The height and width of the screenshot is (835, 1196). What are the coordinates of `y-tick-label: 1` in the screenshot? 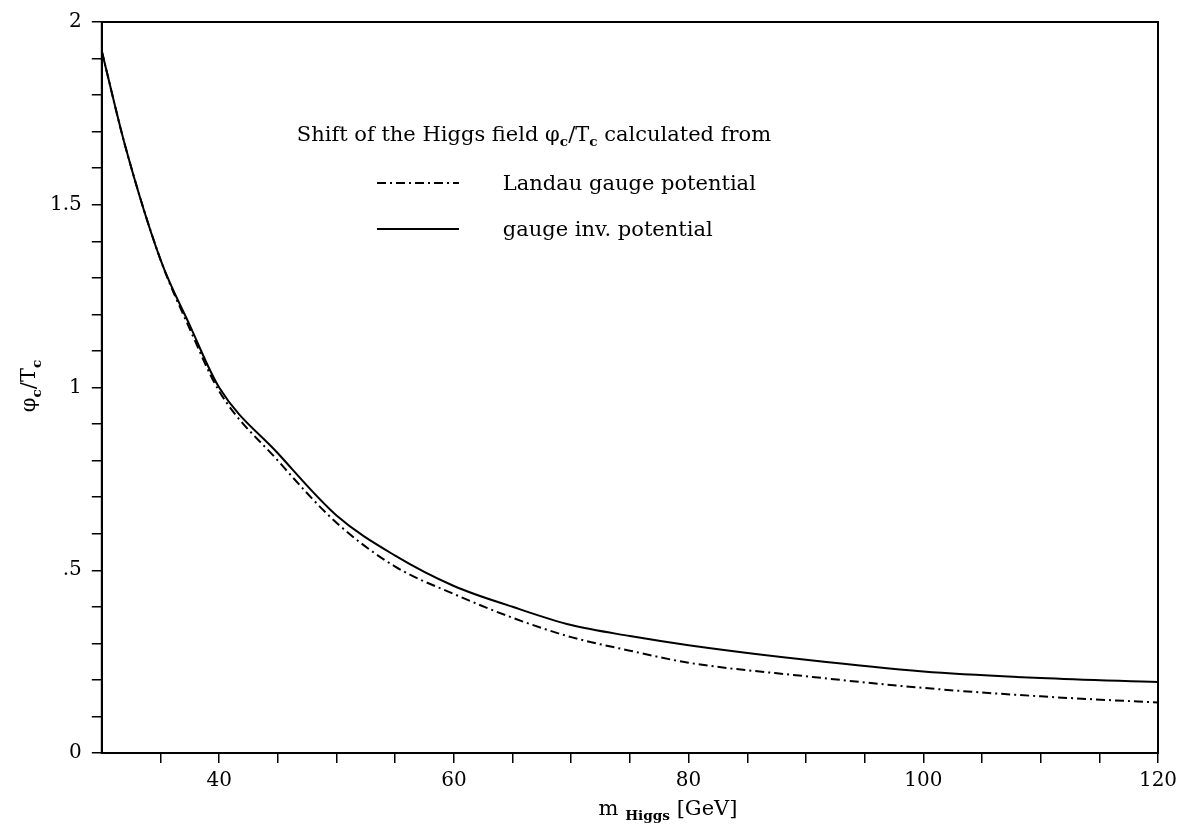 It's located at (75, 385).